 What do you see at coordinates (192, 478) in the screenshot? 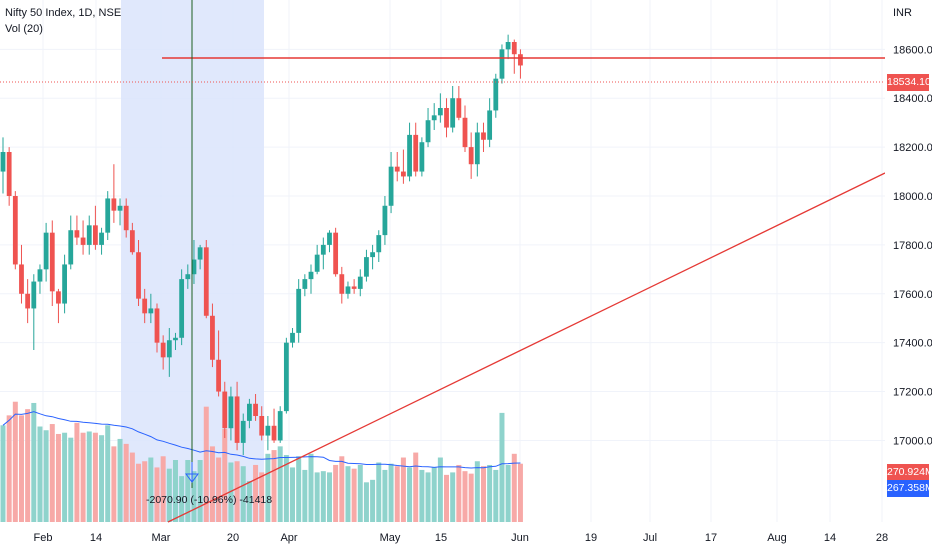
I see `measure-arrowhead` at bounding box center [192, 478].